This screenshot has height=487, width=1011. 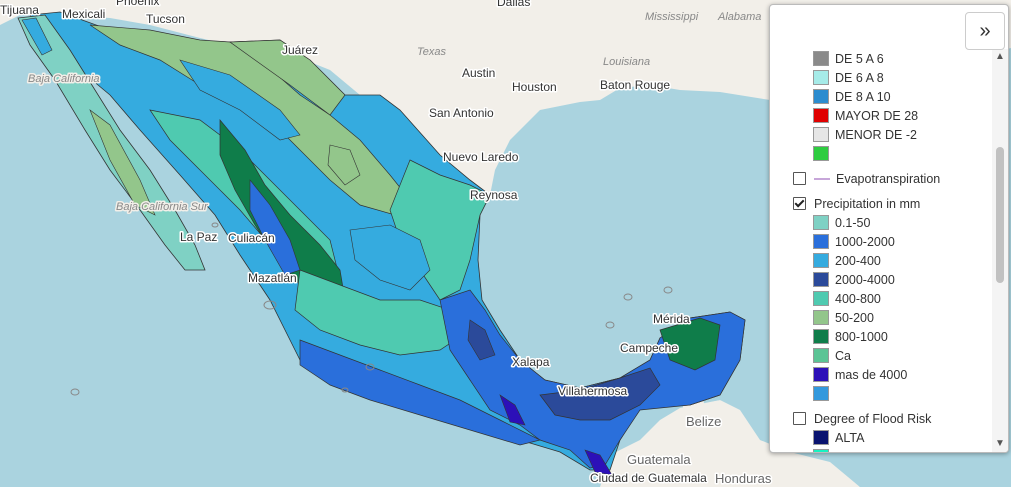 I want to click on legend-layer-toggle: Precipitation in mm, so click(x=881, y=203).